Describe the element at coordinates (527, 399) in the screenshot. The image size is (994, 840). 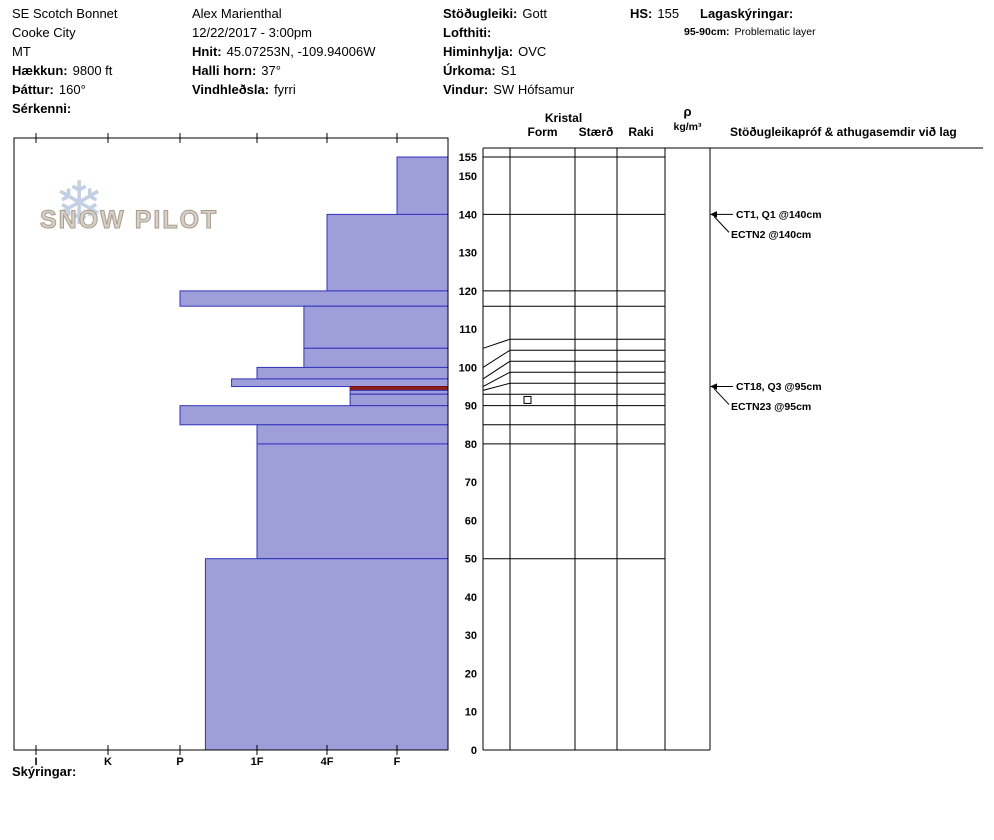
I see `crystal-form-symbol-faceted-square` at that location.